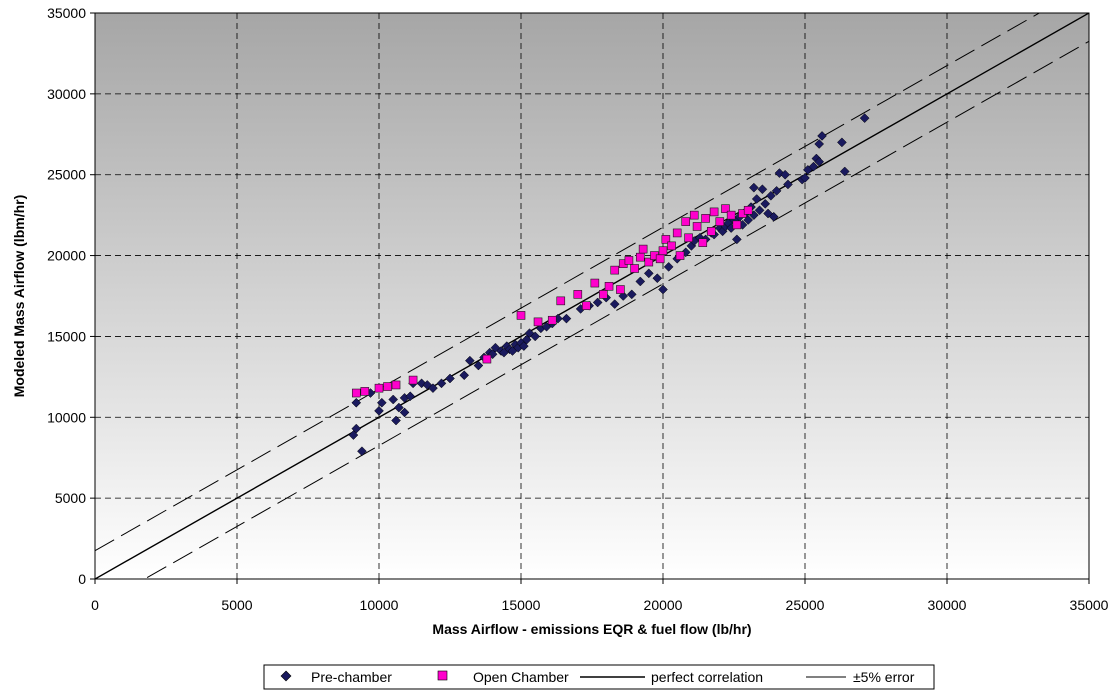 This screenshot has height=697, width=1119. Describe the element at coordinates (805, 605) in the screenshot. I see `x-tick-label: 25000` at that location.